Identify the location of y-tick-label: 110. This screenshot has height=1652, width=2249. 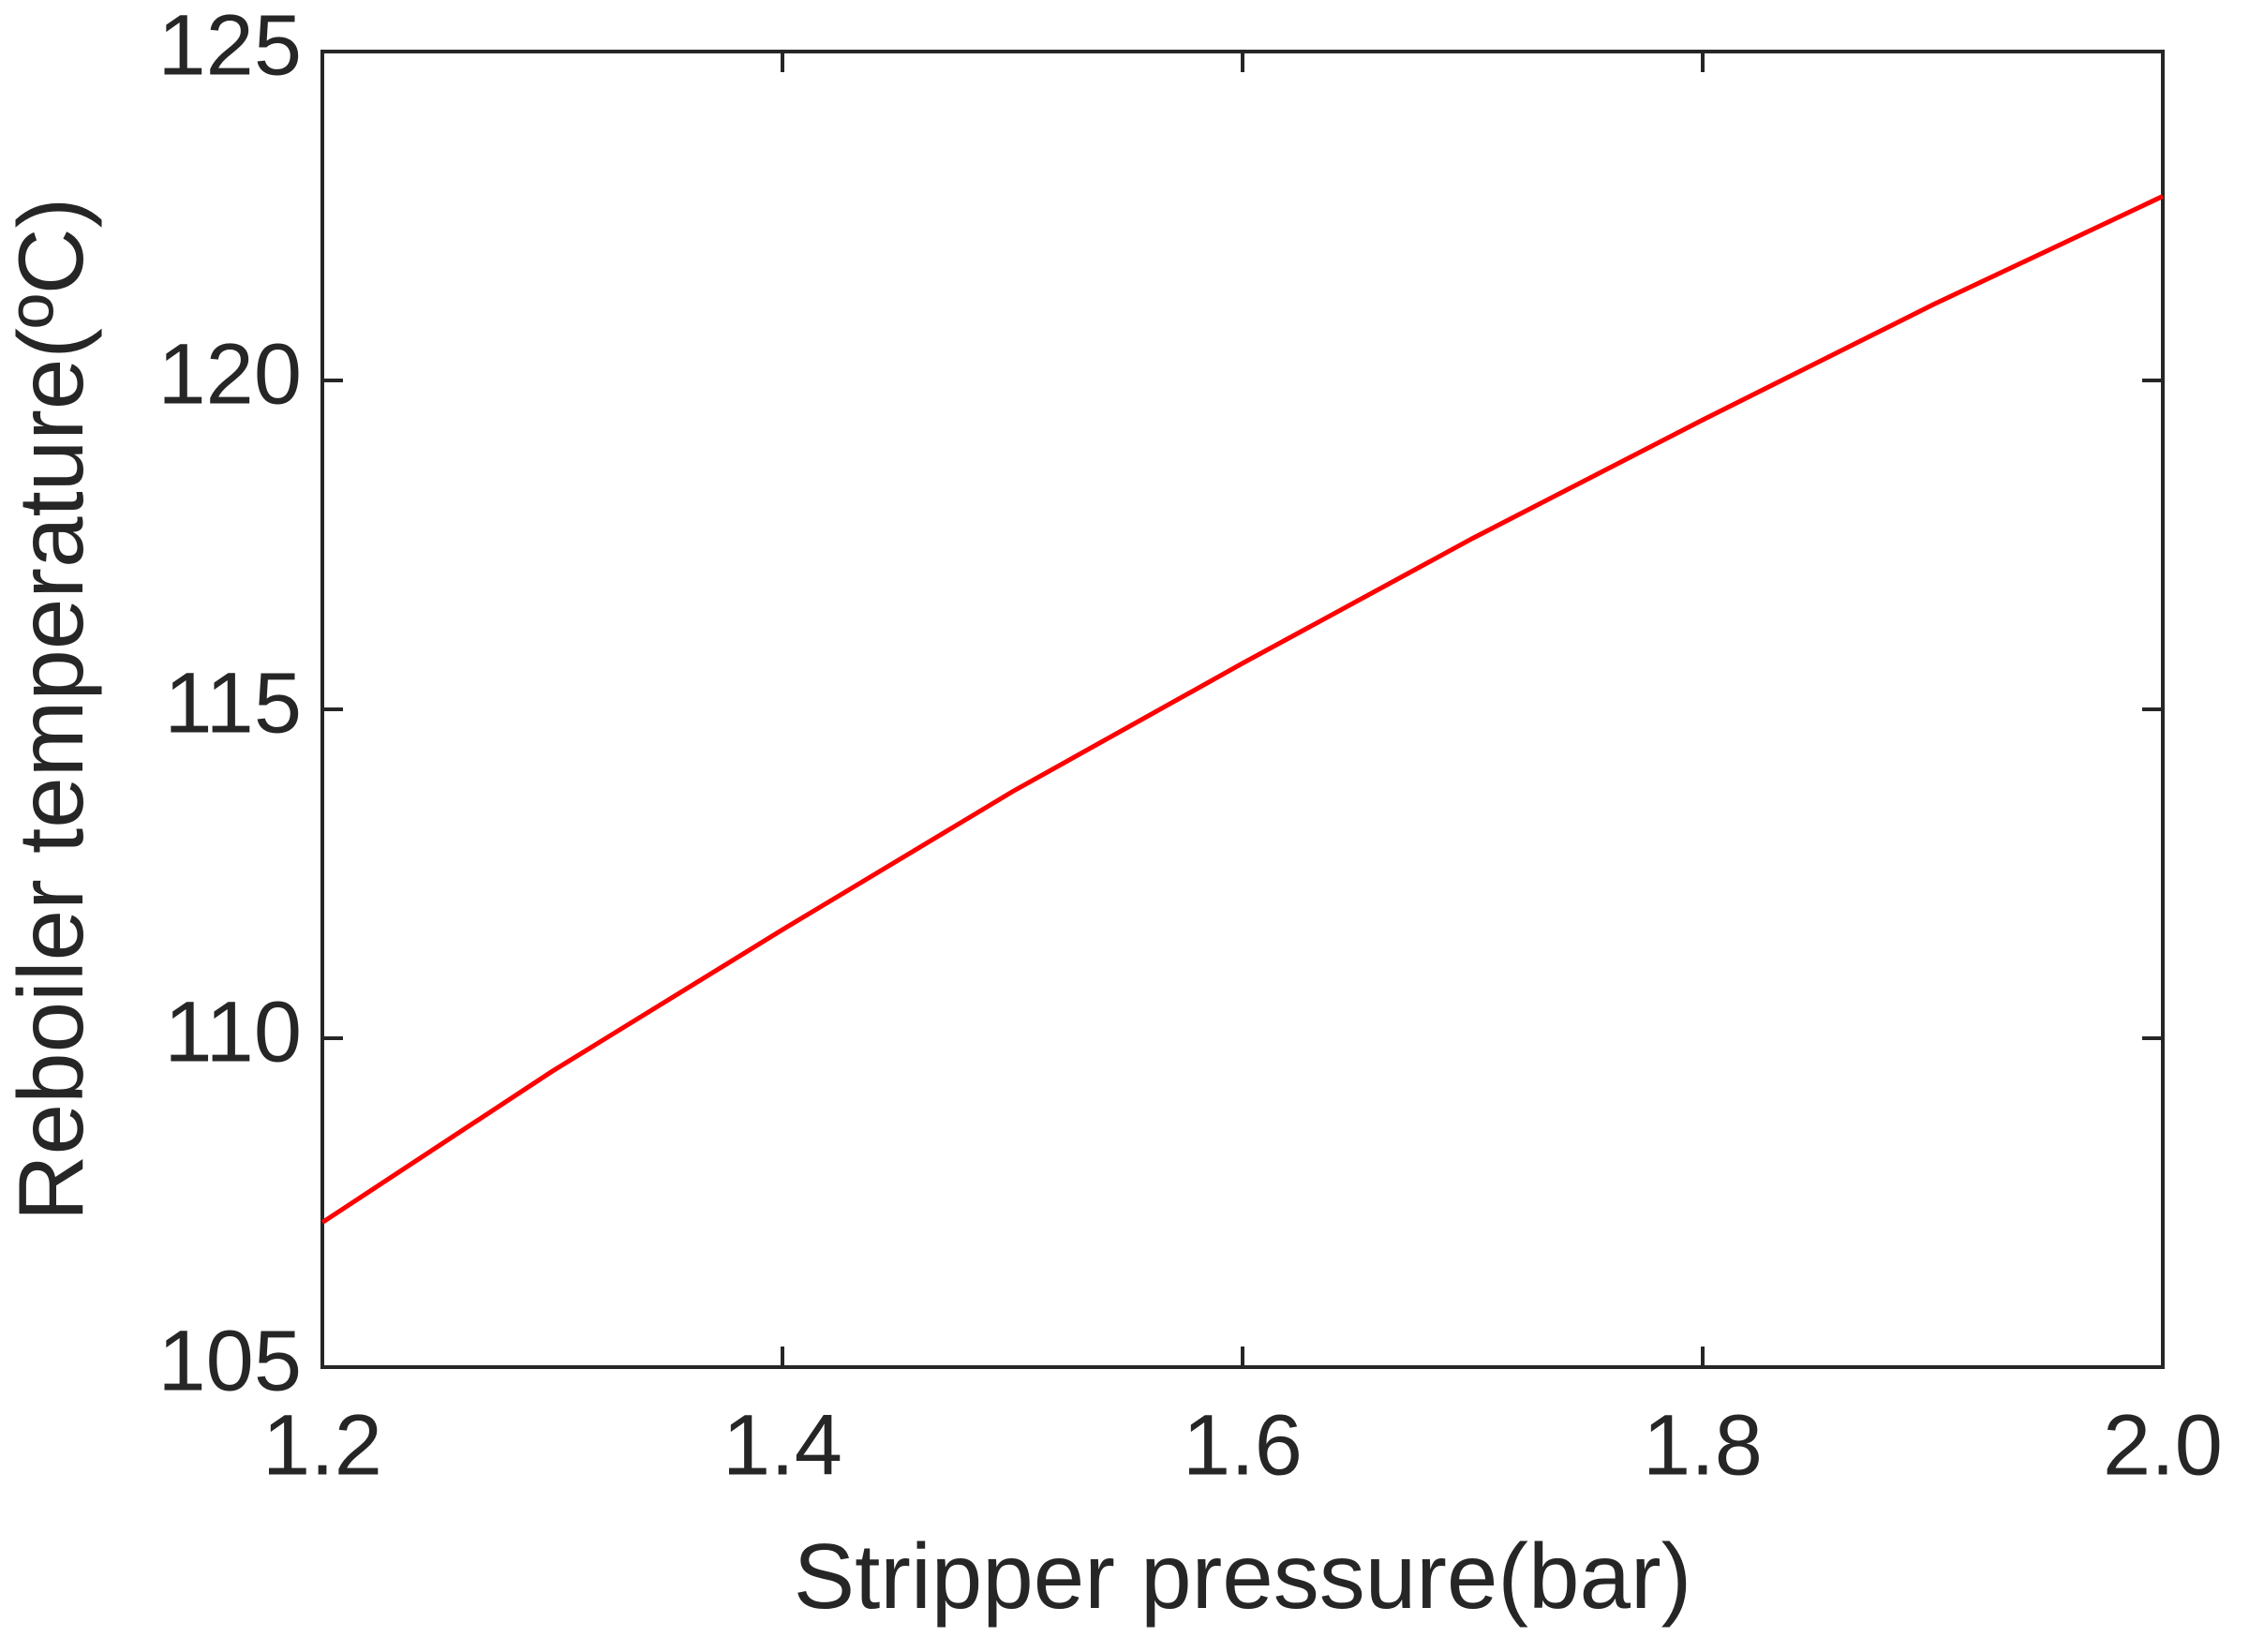
(233, 1031).